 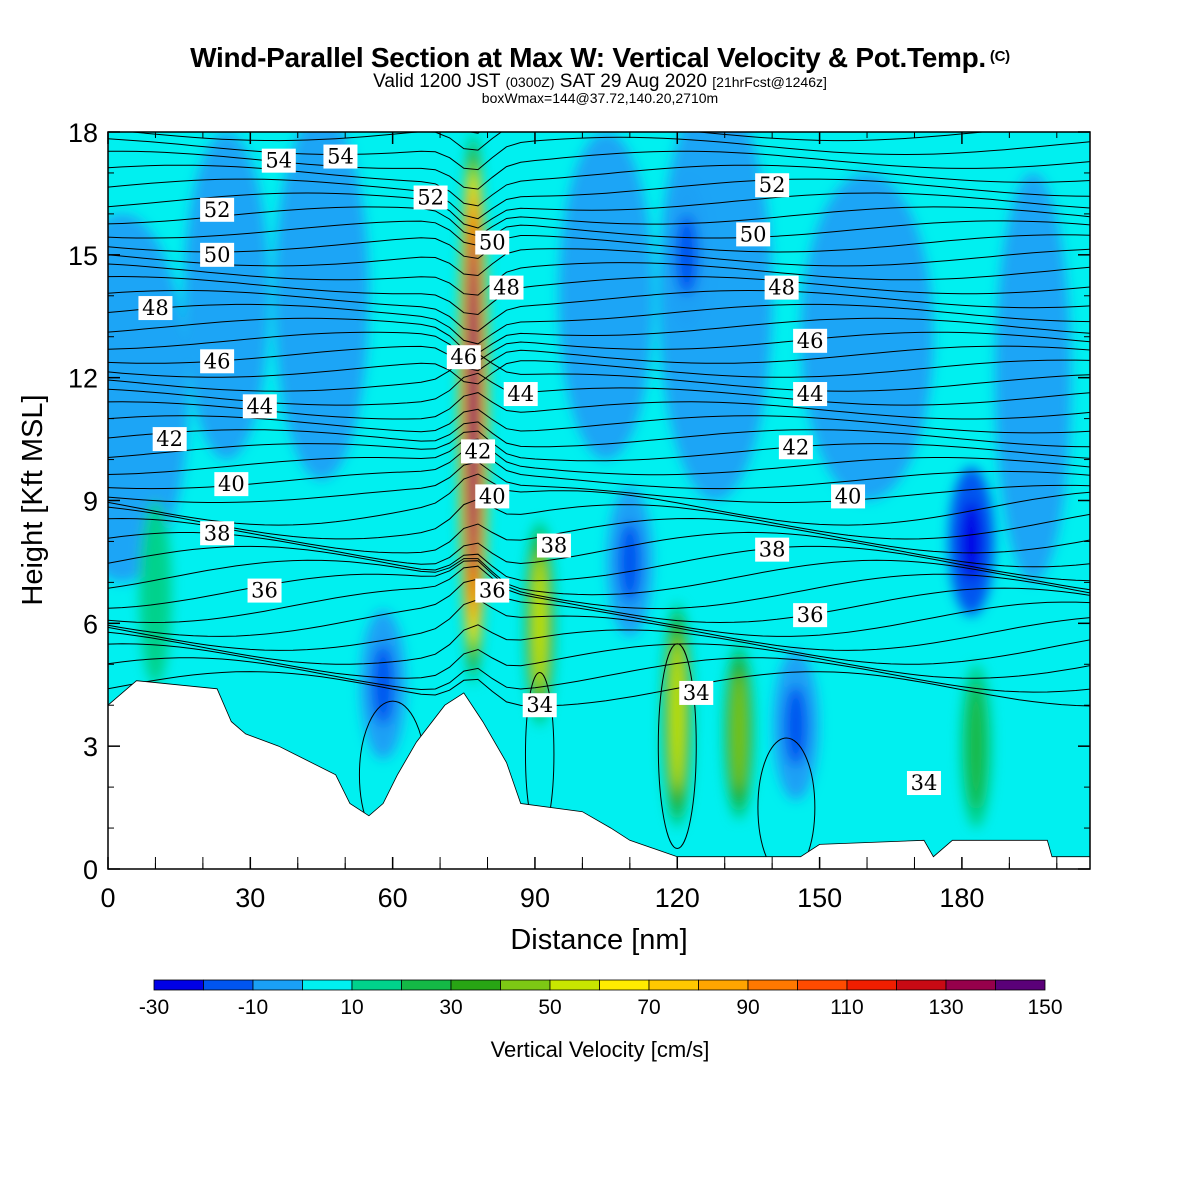 I want to click on y-tick-label-6: 6, so click(x=90, y=624).